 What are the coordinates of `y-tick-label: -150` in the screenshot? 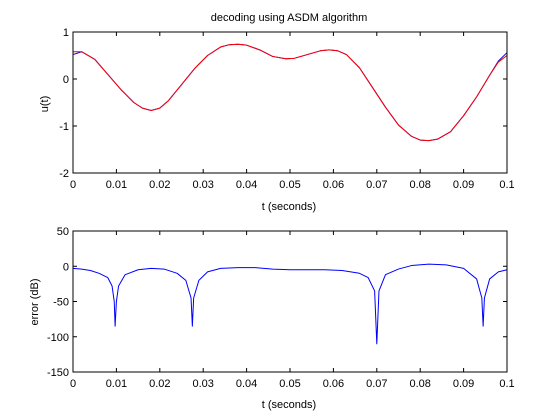 It's located at (58, 373).